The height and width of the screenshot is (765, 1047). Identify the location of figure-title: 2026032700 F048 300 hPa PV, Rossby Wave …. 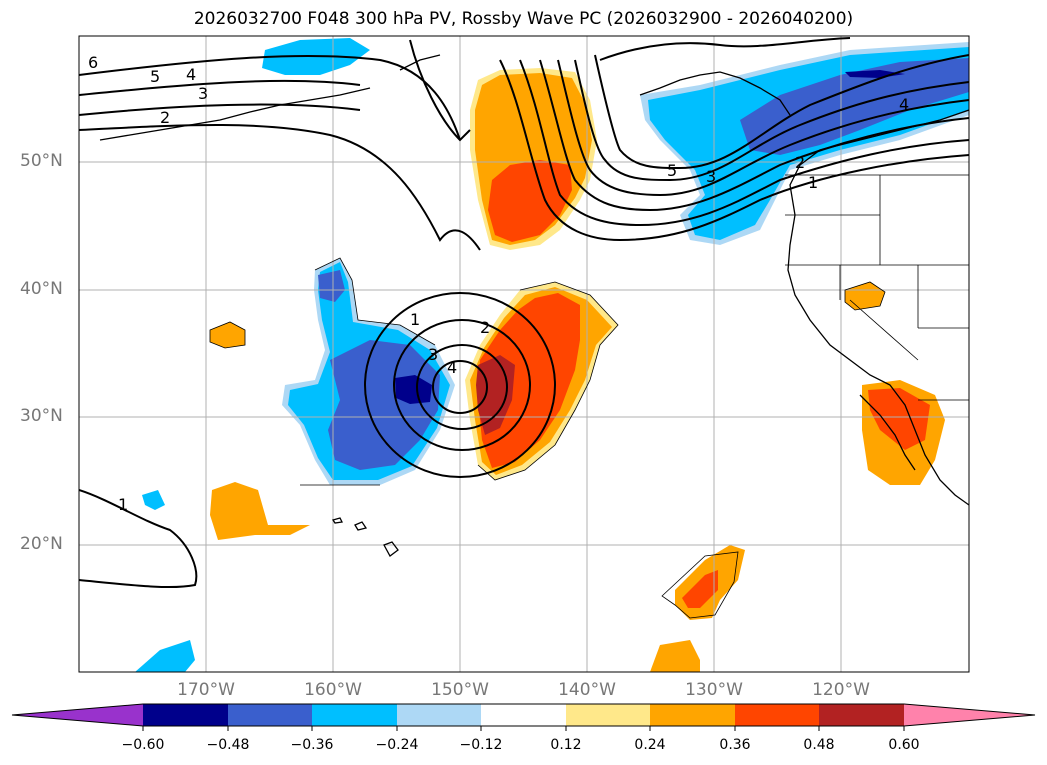
(523, 19).